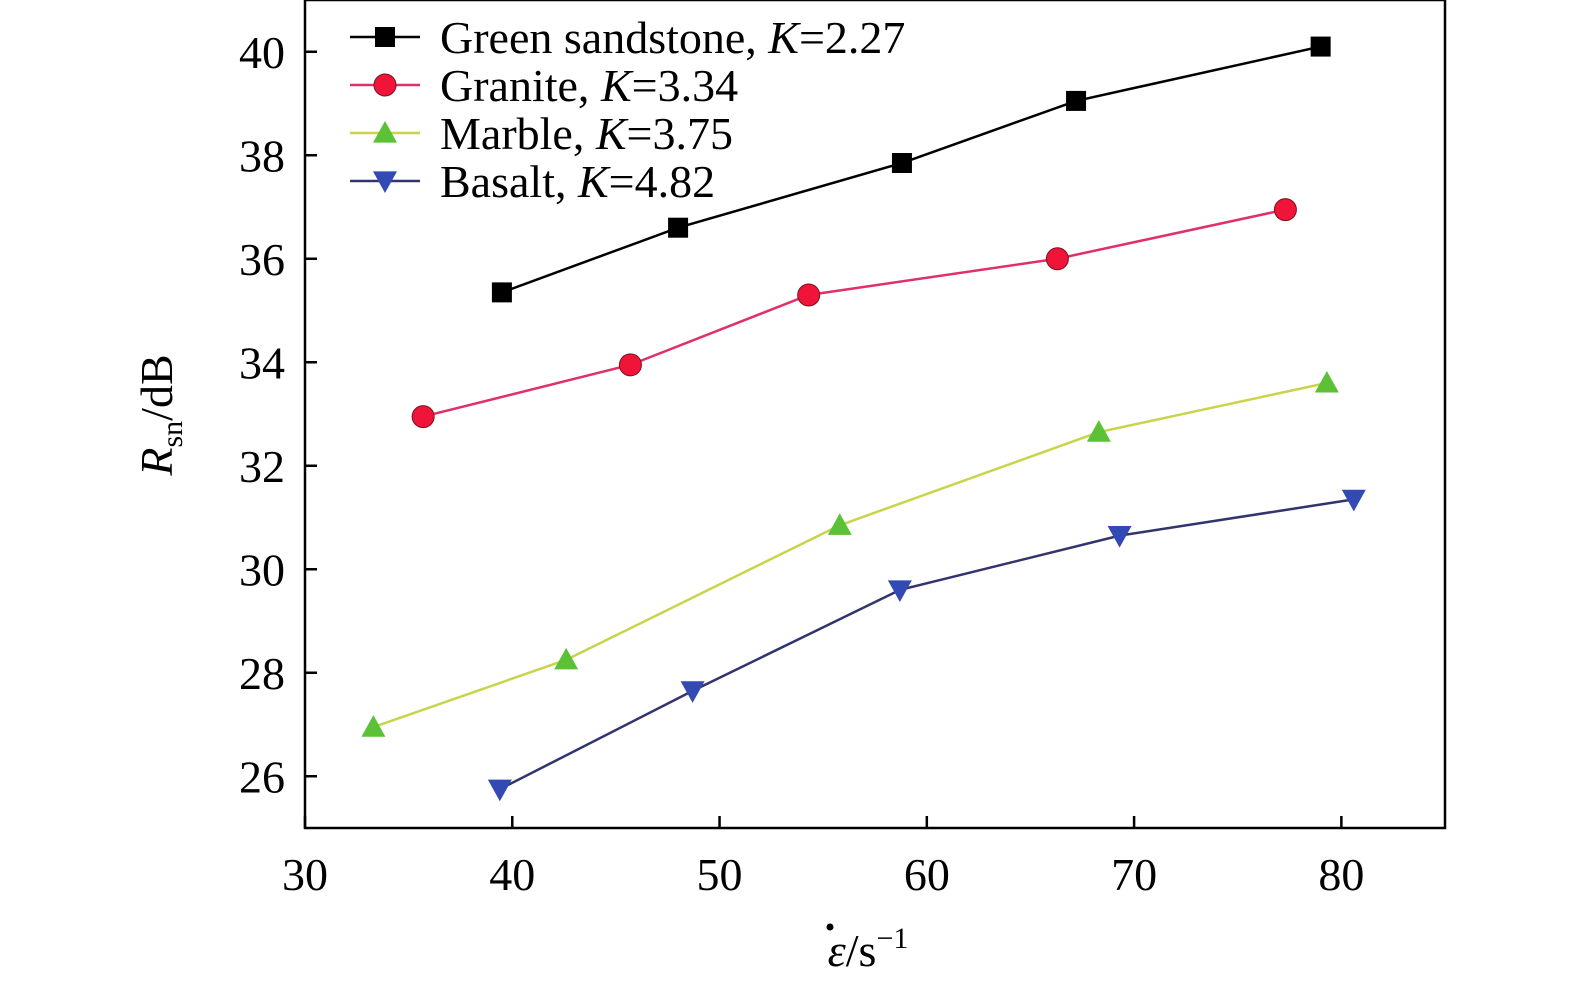 The image size is (1575, 991). What do you see at coordinates (520, 85) in the screenshot?
I see `legend-label-prefix: Granite,` at bounding box center [520, 85].